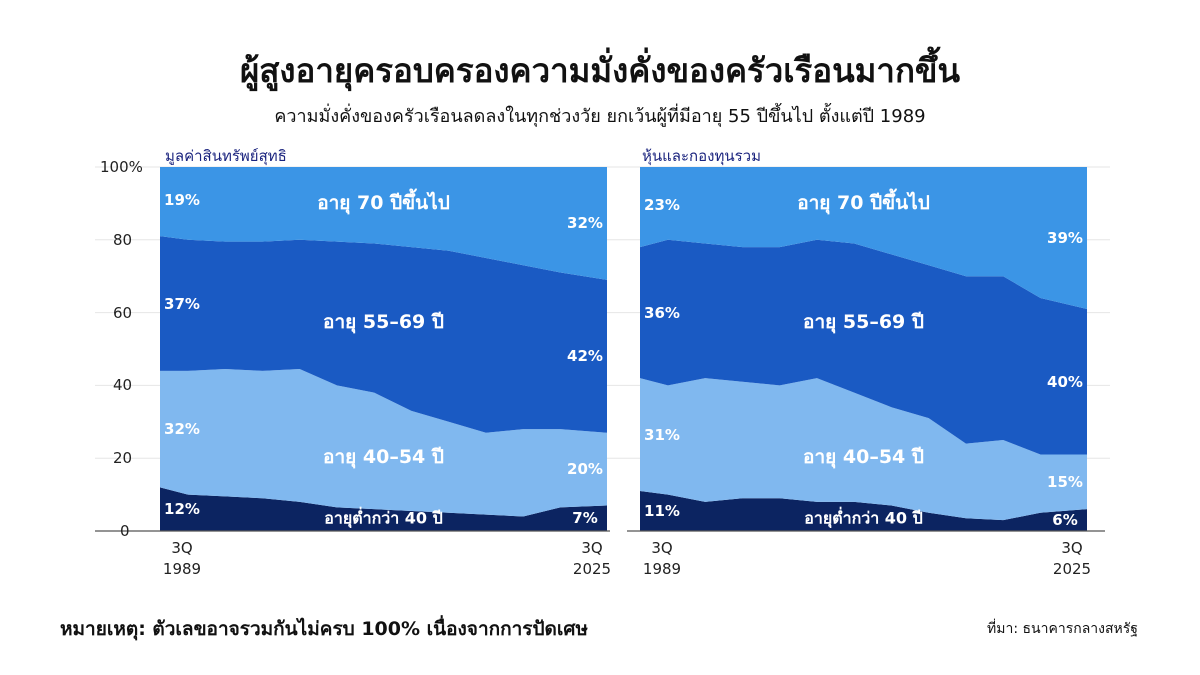 The height and width of the screenshot is (675, 1200). I want to click on start-value-label: 36%, so click(662, 312).